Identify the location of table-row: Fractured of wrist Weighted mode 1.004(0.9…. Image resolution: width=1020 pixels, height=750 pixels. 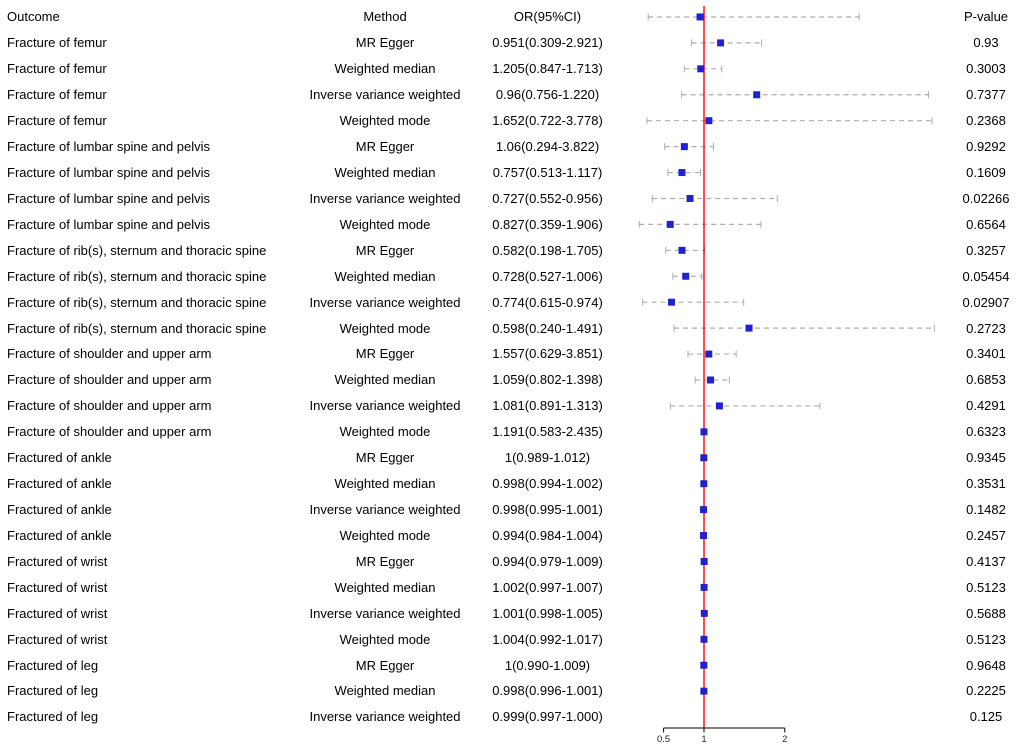
(510, 639).